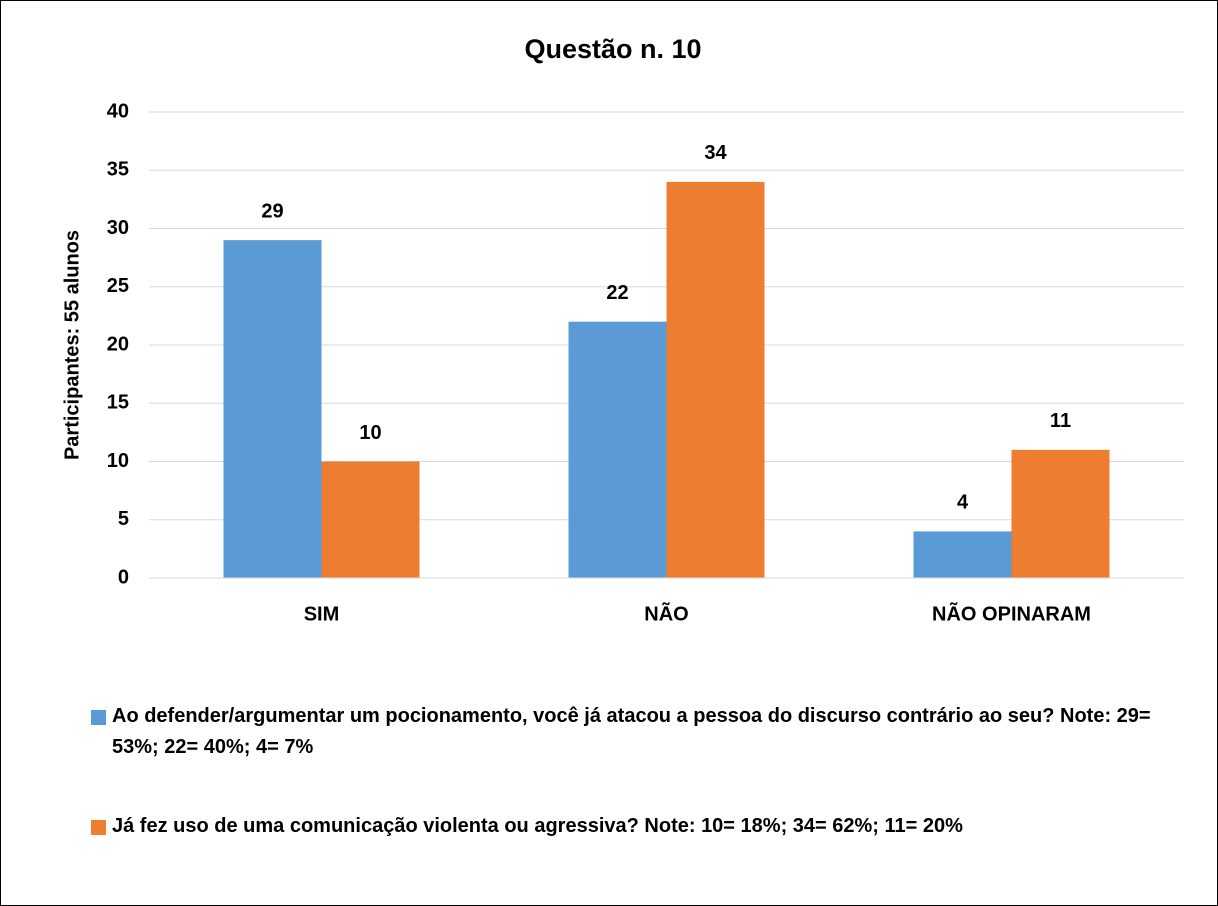 This screenshot has width=1218, height=906. I want to click on y-tick-label: 30, so click(118, 228).